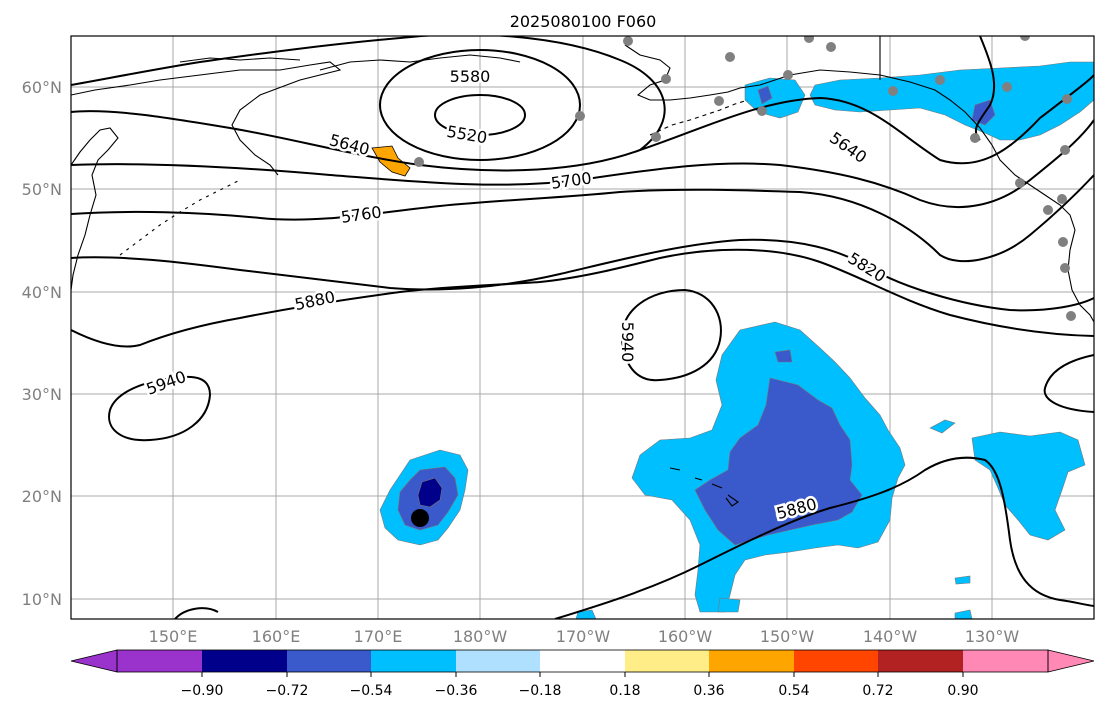  Describe the element at coordinates (793, 691) in the screenshot. I see `colorbar-tick-label: 0.54` at that location.